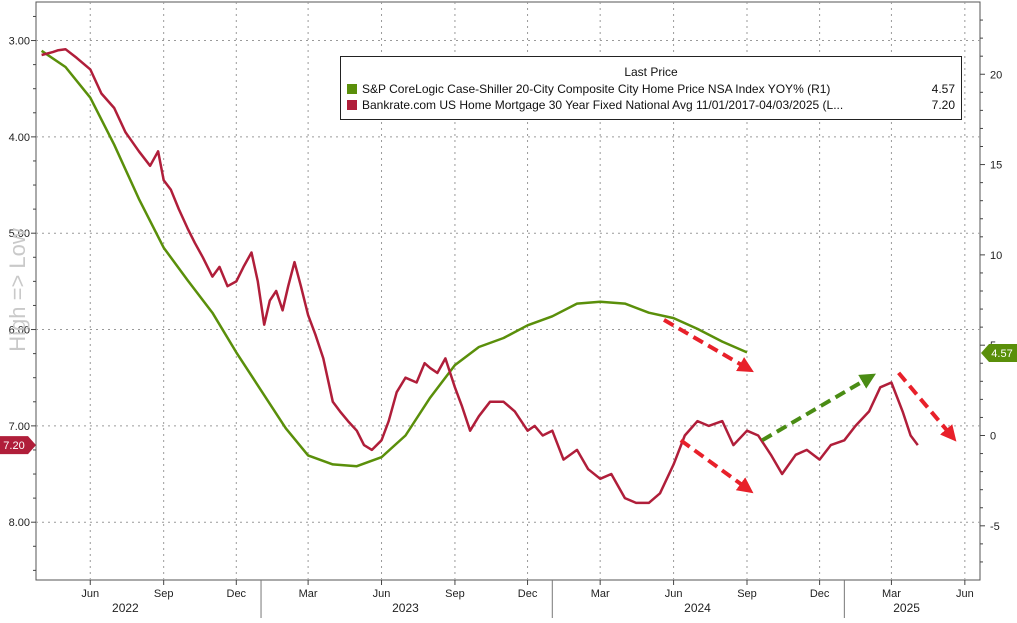  Describe the element at coordinates (13, 446) in the screenshot. I see `last-value-tag-left-text: 7.20` at that location.